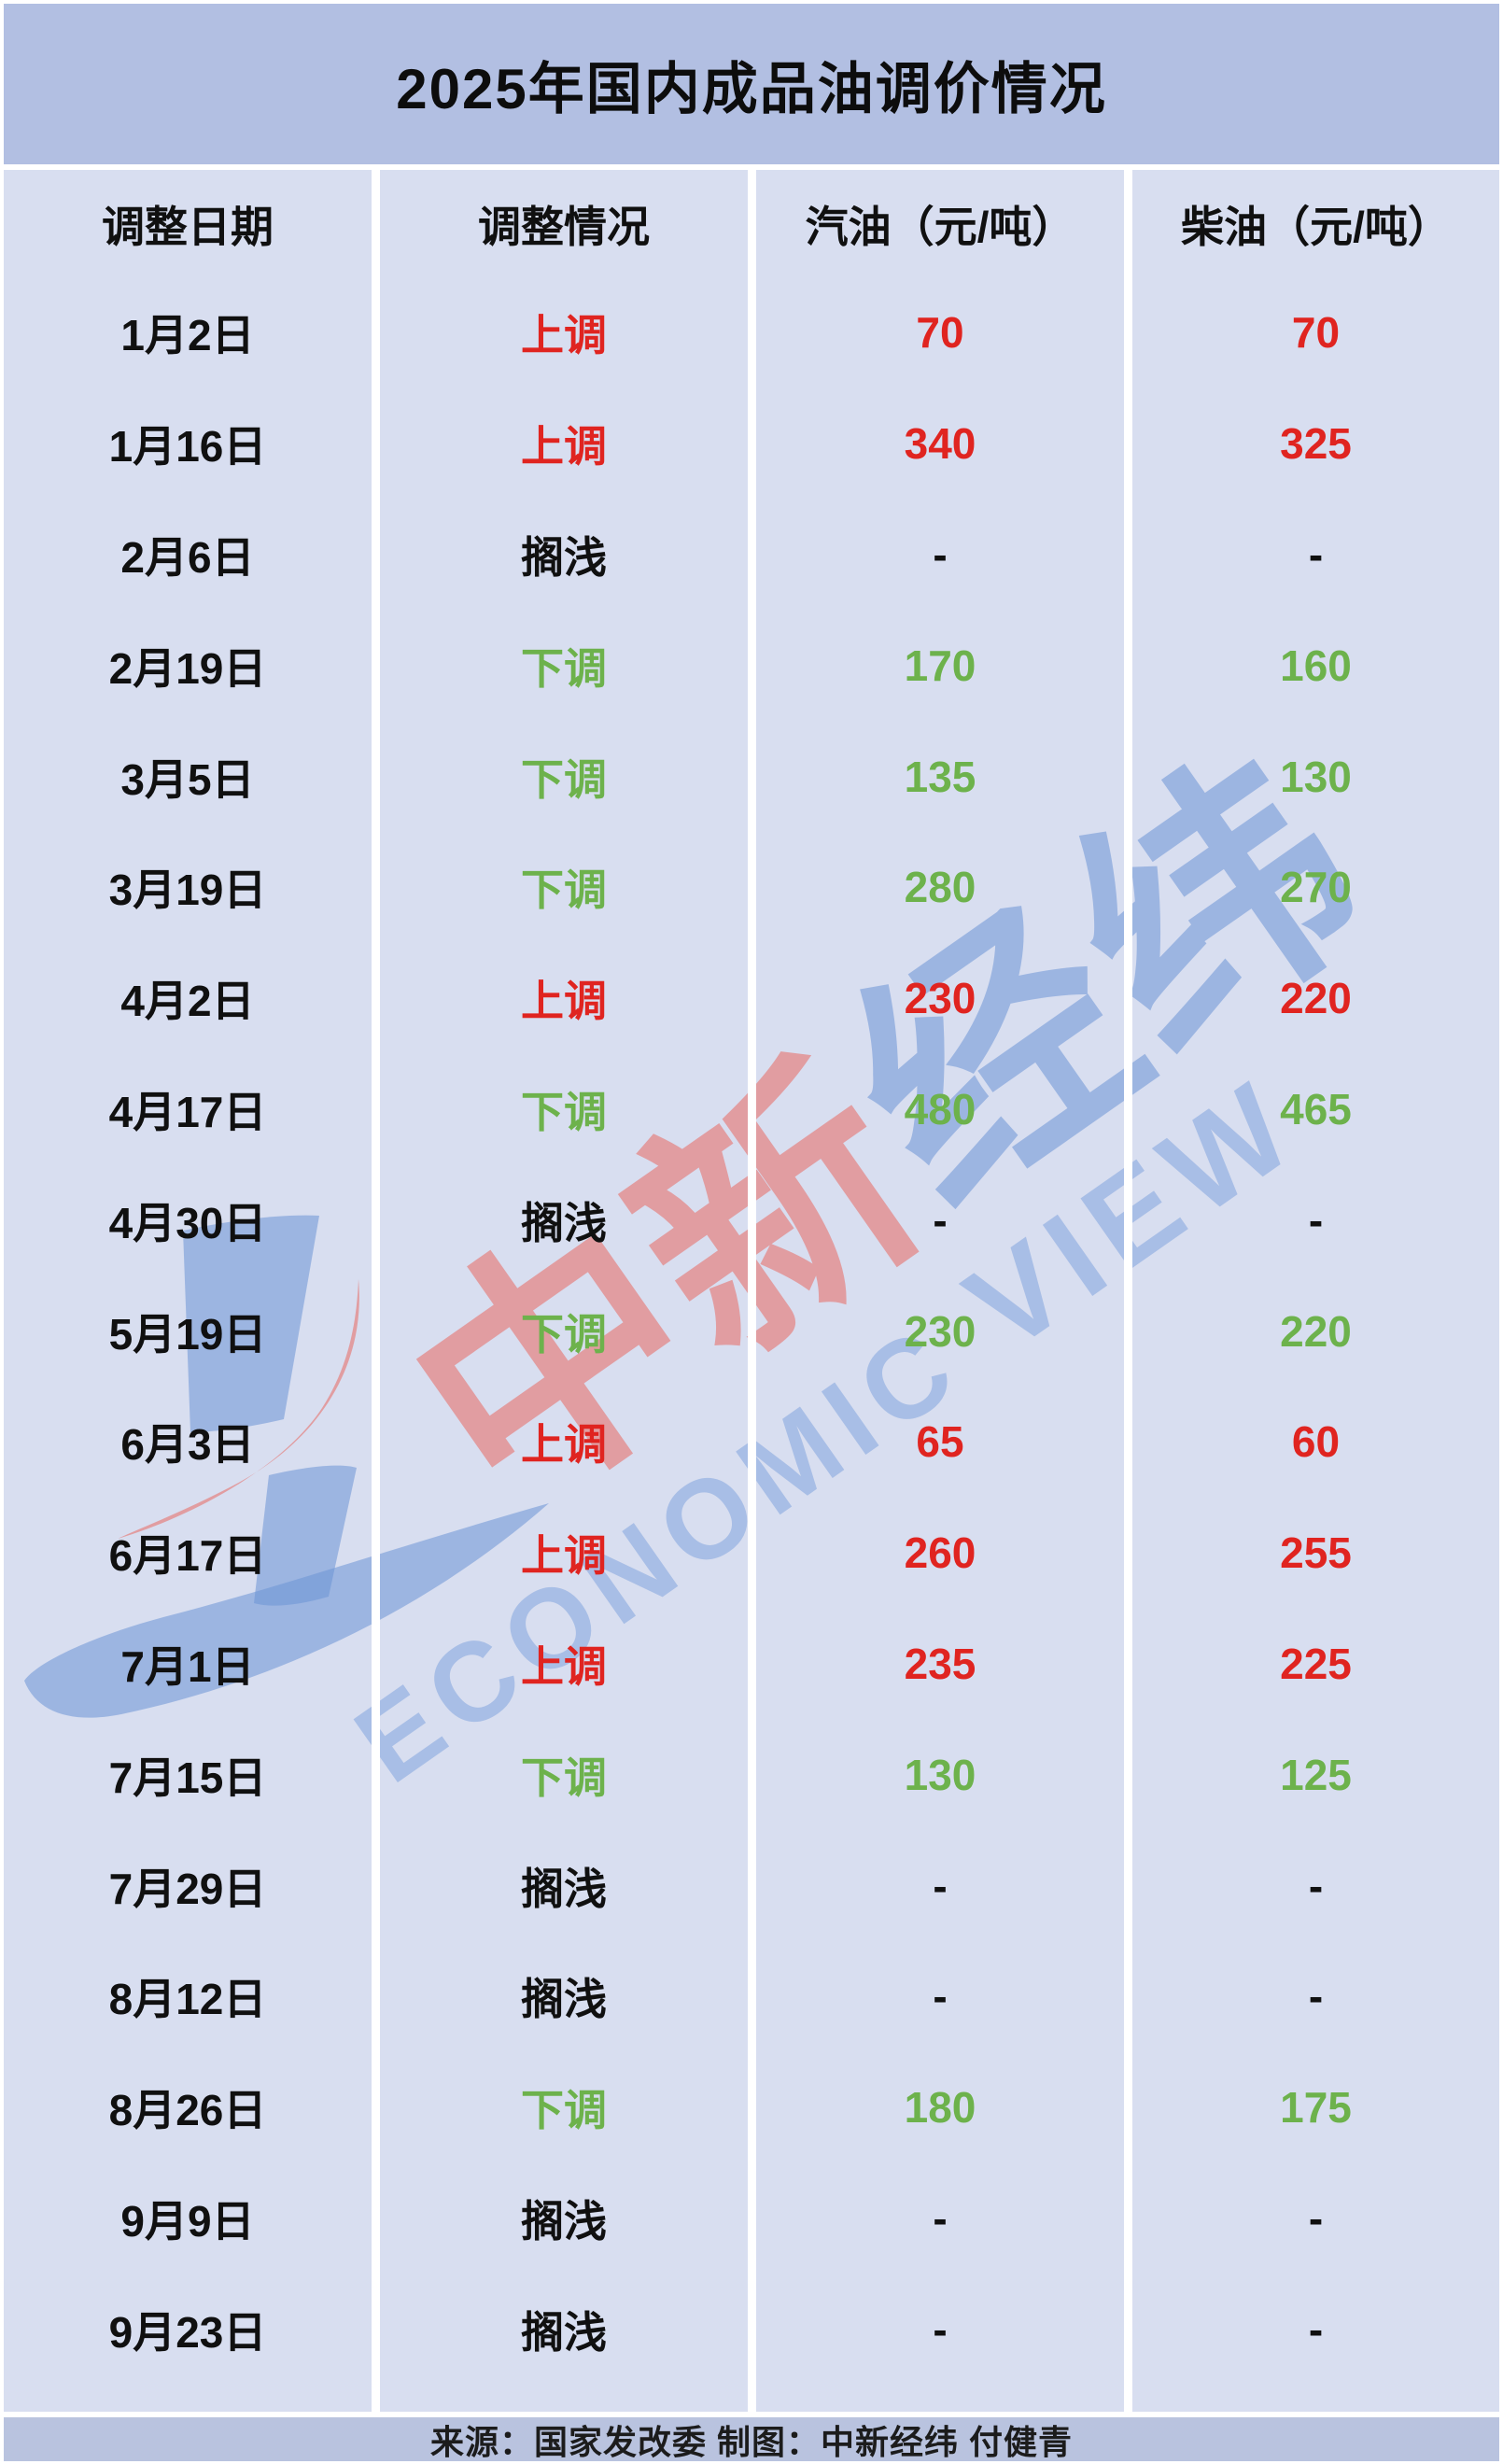 This screenshot has width=1503, height=2464. Describe the element at coordinates (188, 1888) in the screenshot. I see `row-date: 7月29日` at that location.